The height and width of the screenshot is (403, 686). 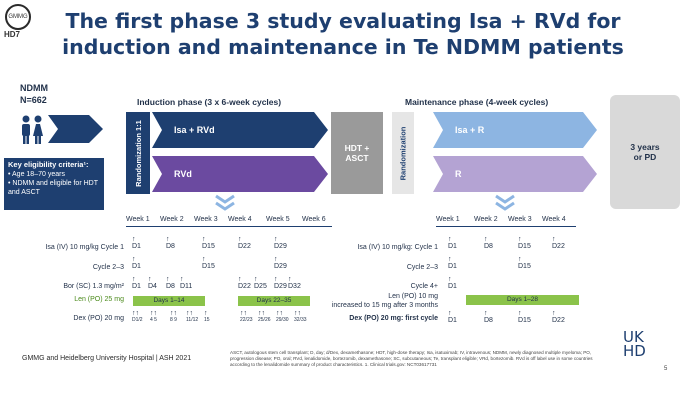 What do you see at coordinates (48, 164) in the screenshot?
I see `eligibility-heading: Key eligibility criteria¹:` at bounding box center [48, 164].